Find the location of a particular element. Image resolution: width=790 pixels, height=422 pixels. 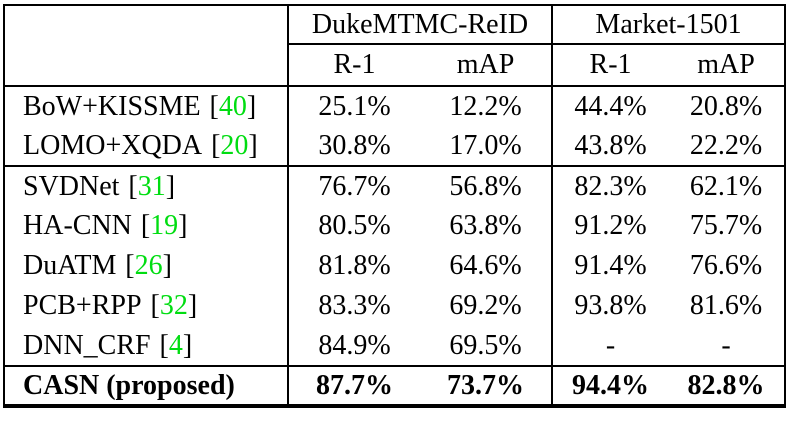

row-dnn-crf: DNN_CRF 4 84.9% 69.5% - - is located at coordinates (395, 346).